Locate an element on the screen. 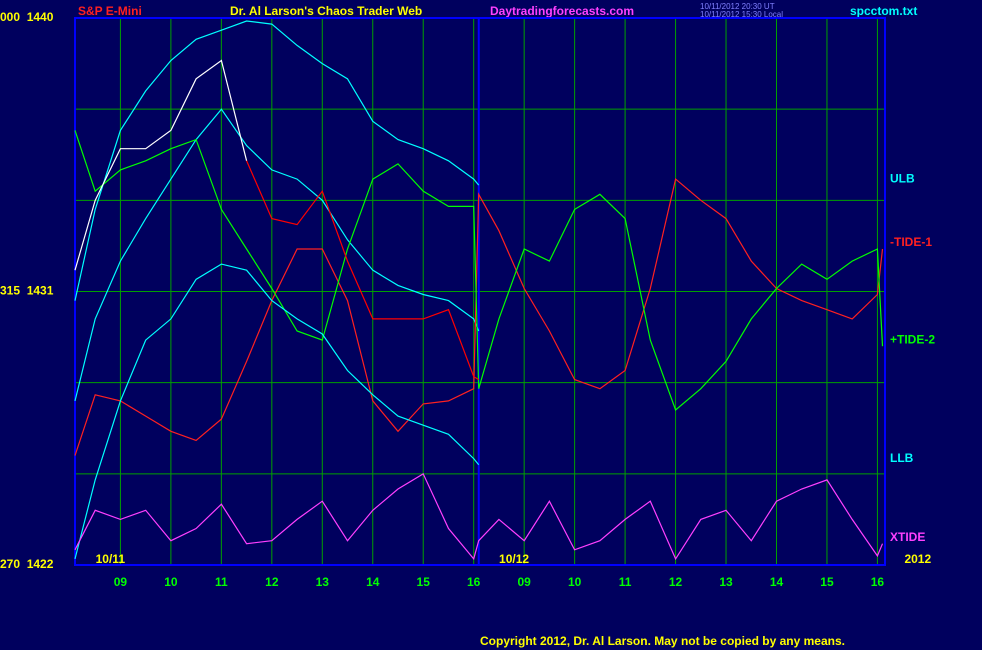  symbol: S&P E-Mini is located at coordinates (110, 11).